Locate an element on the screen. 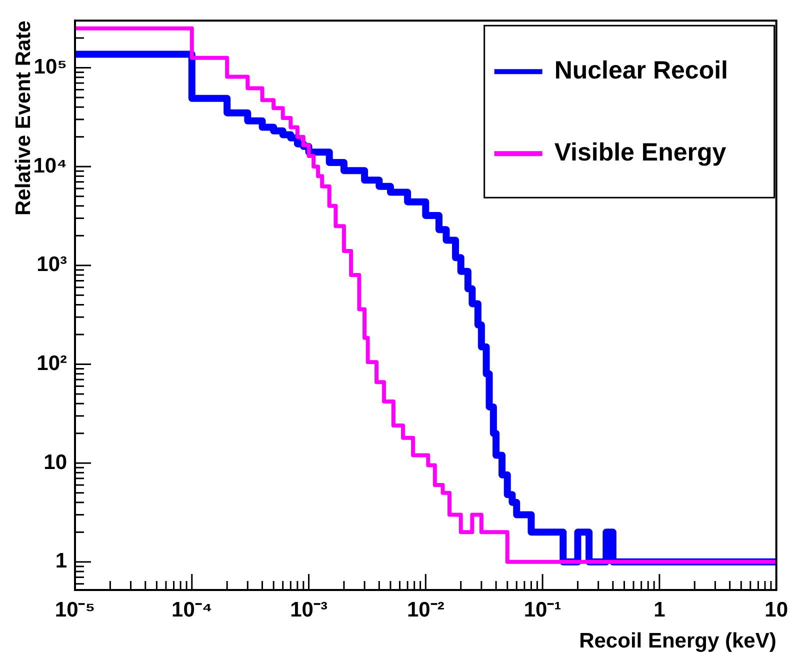 This screenshot has height=656, width=796. x-tick-label: 10⁻² is located at coordinates (425, 610).